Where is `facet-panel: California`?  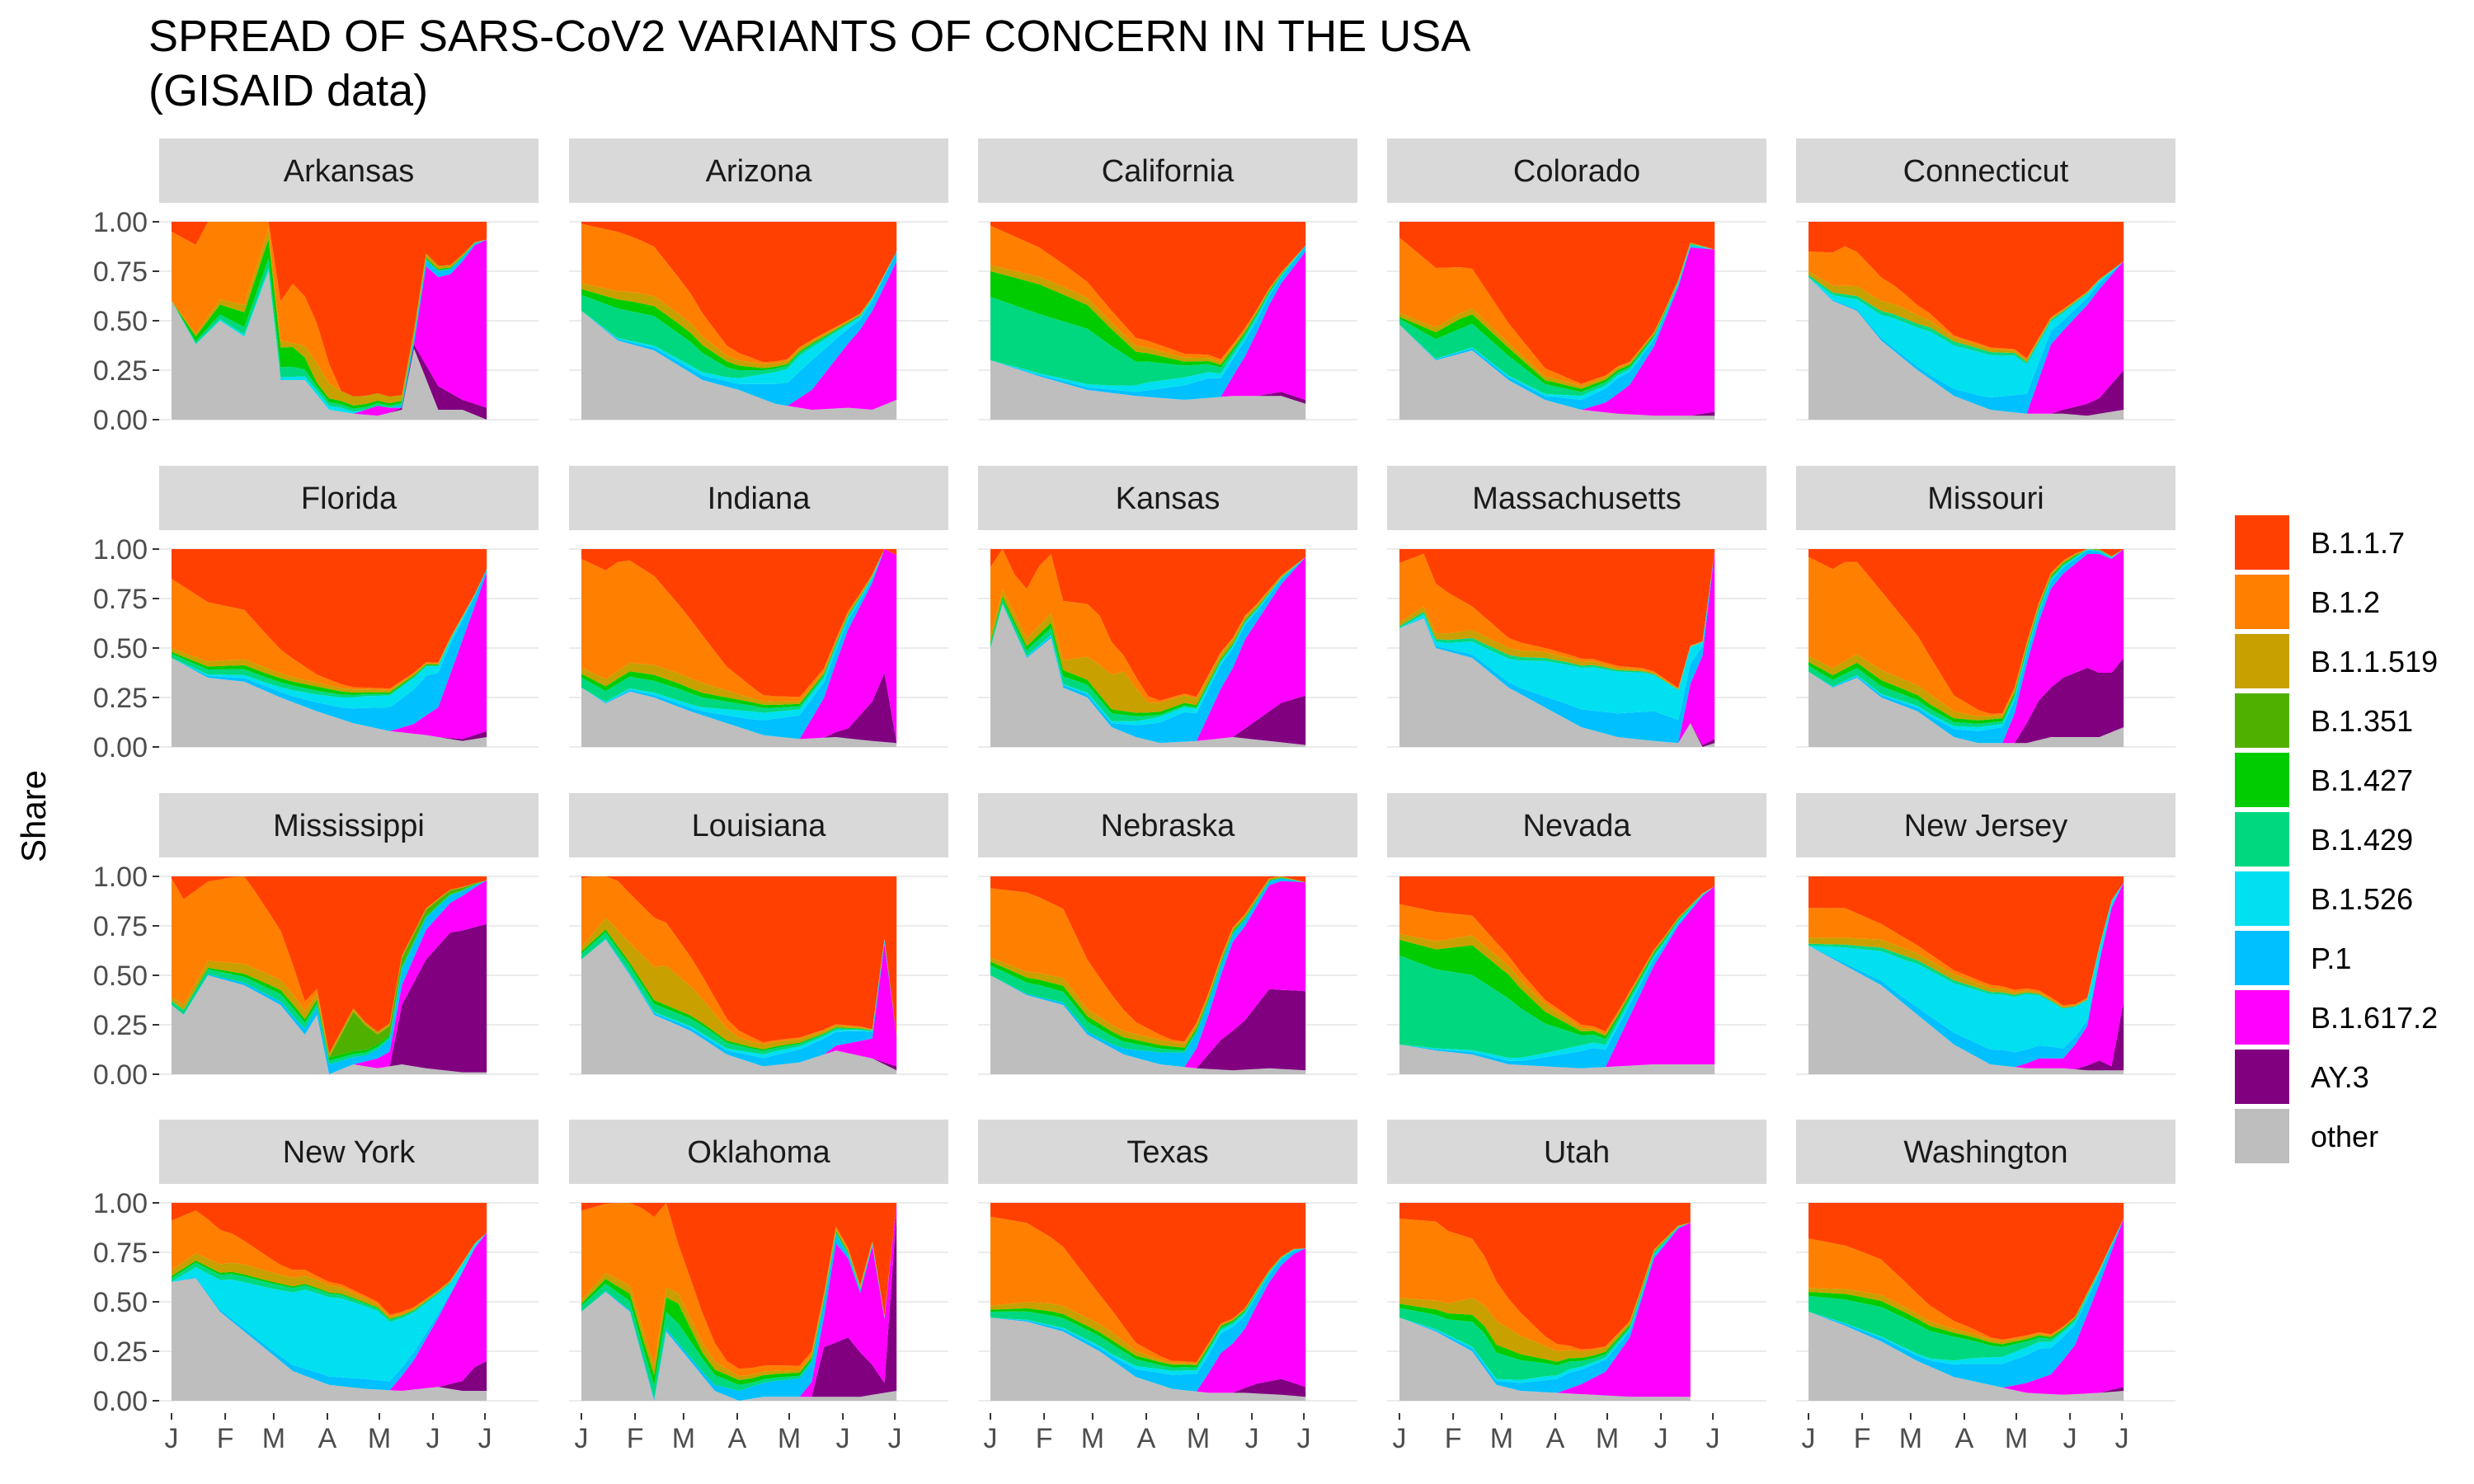 facet-panel: California is located at coordinates (1167, 285).